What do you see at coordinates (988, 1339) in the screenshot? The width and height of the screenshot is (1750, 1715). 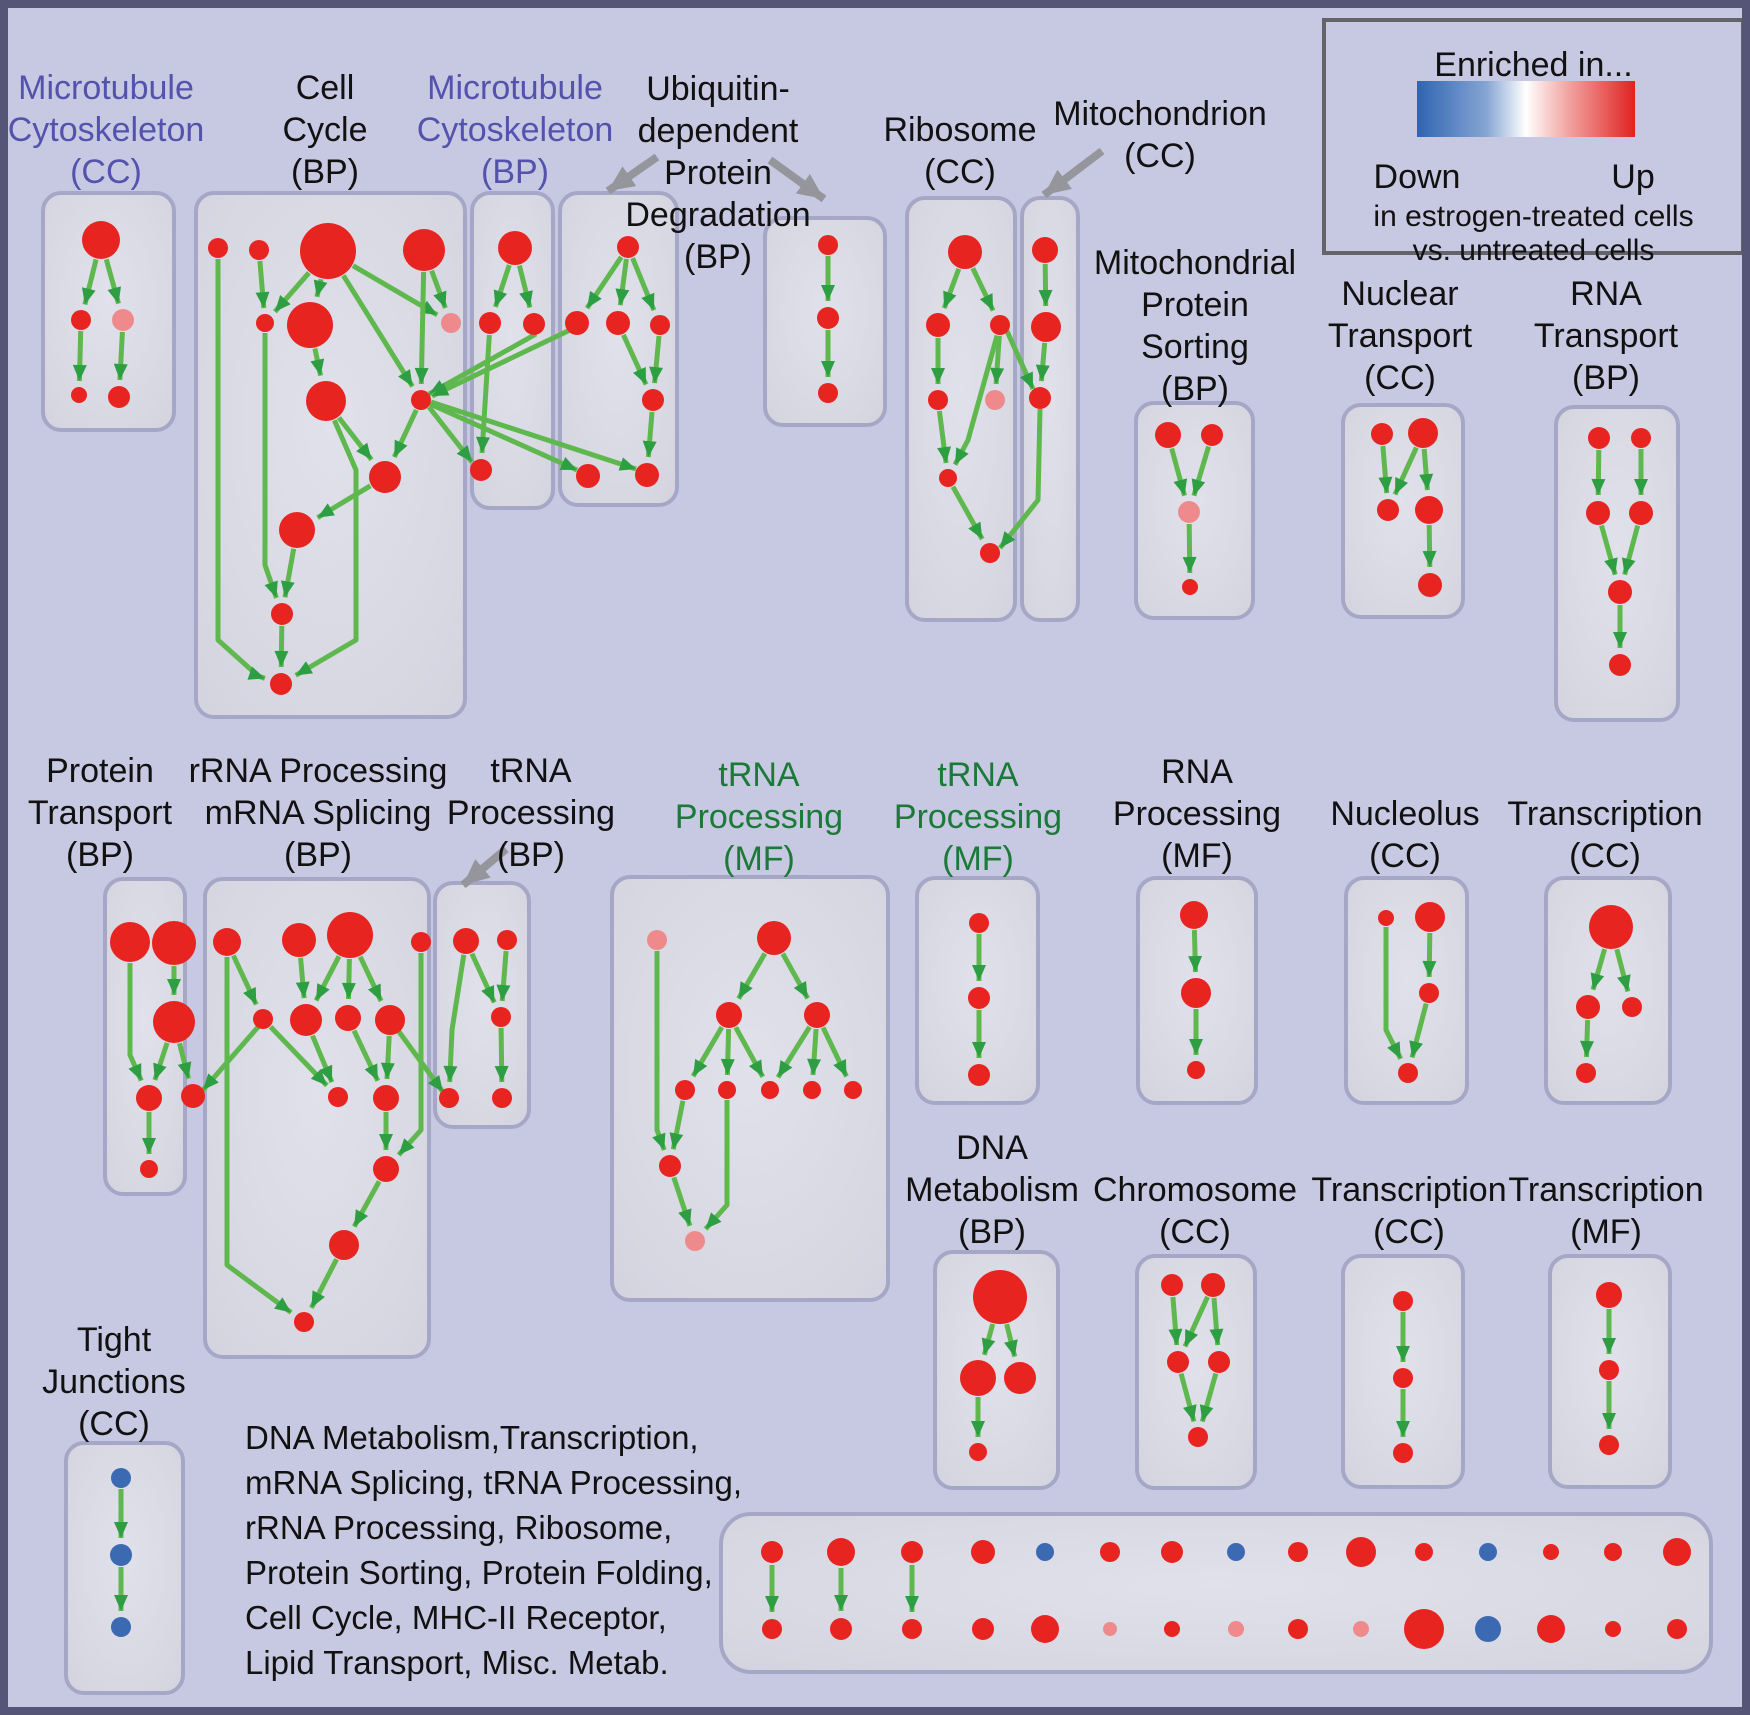 I see `dna-metabolism-edge` at bounding box center [988, 1339].